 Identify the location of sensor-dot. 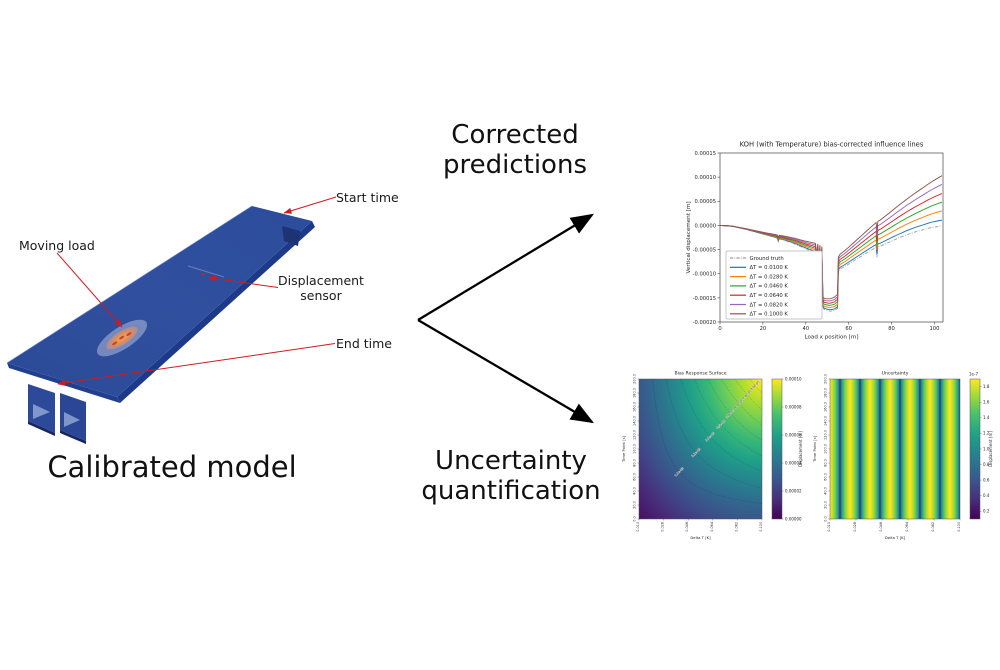
(203, 274).